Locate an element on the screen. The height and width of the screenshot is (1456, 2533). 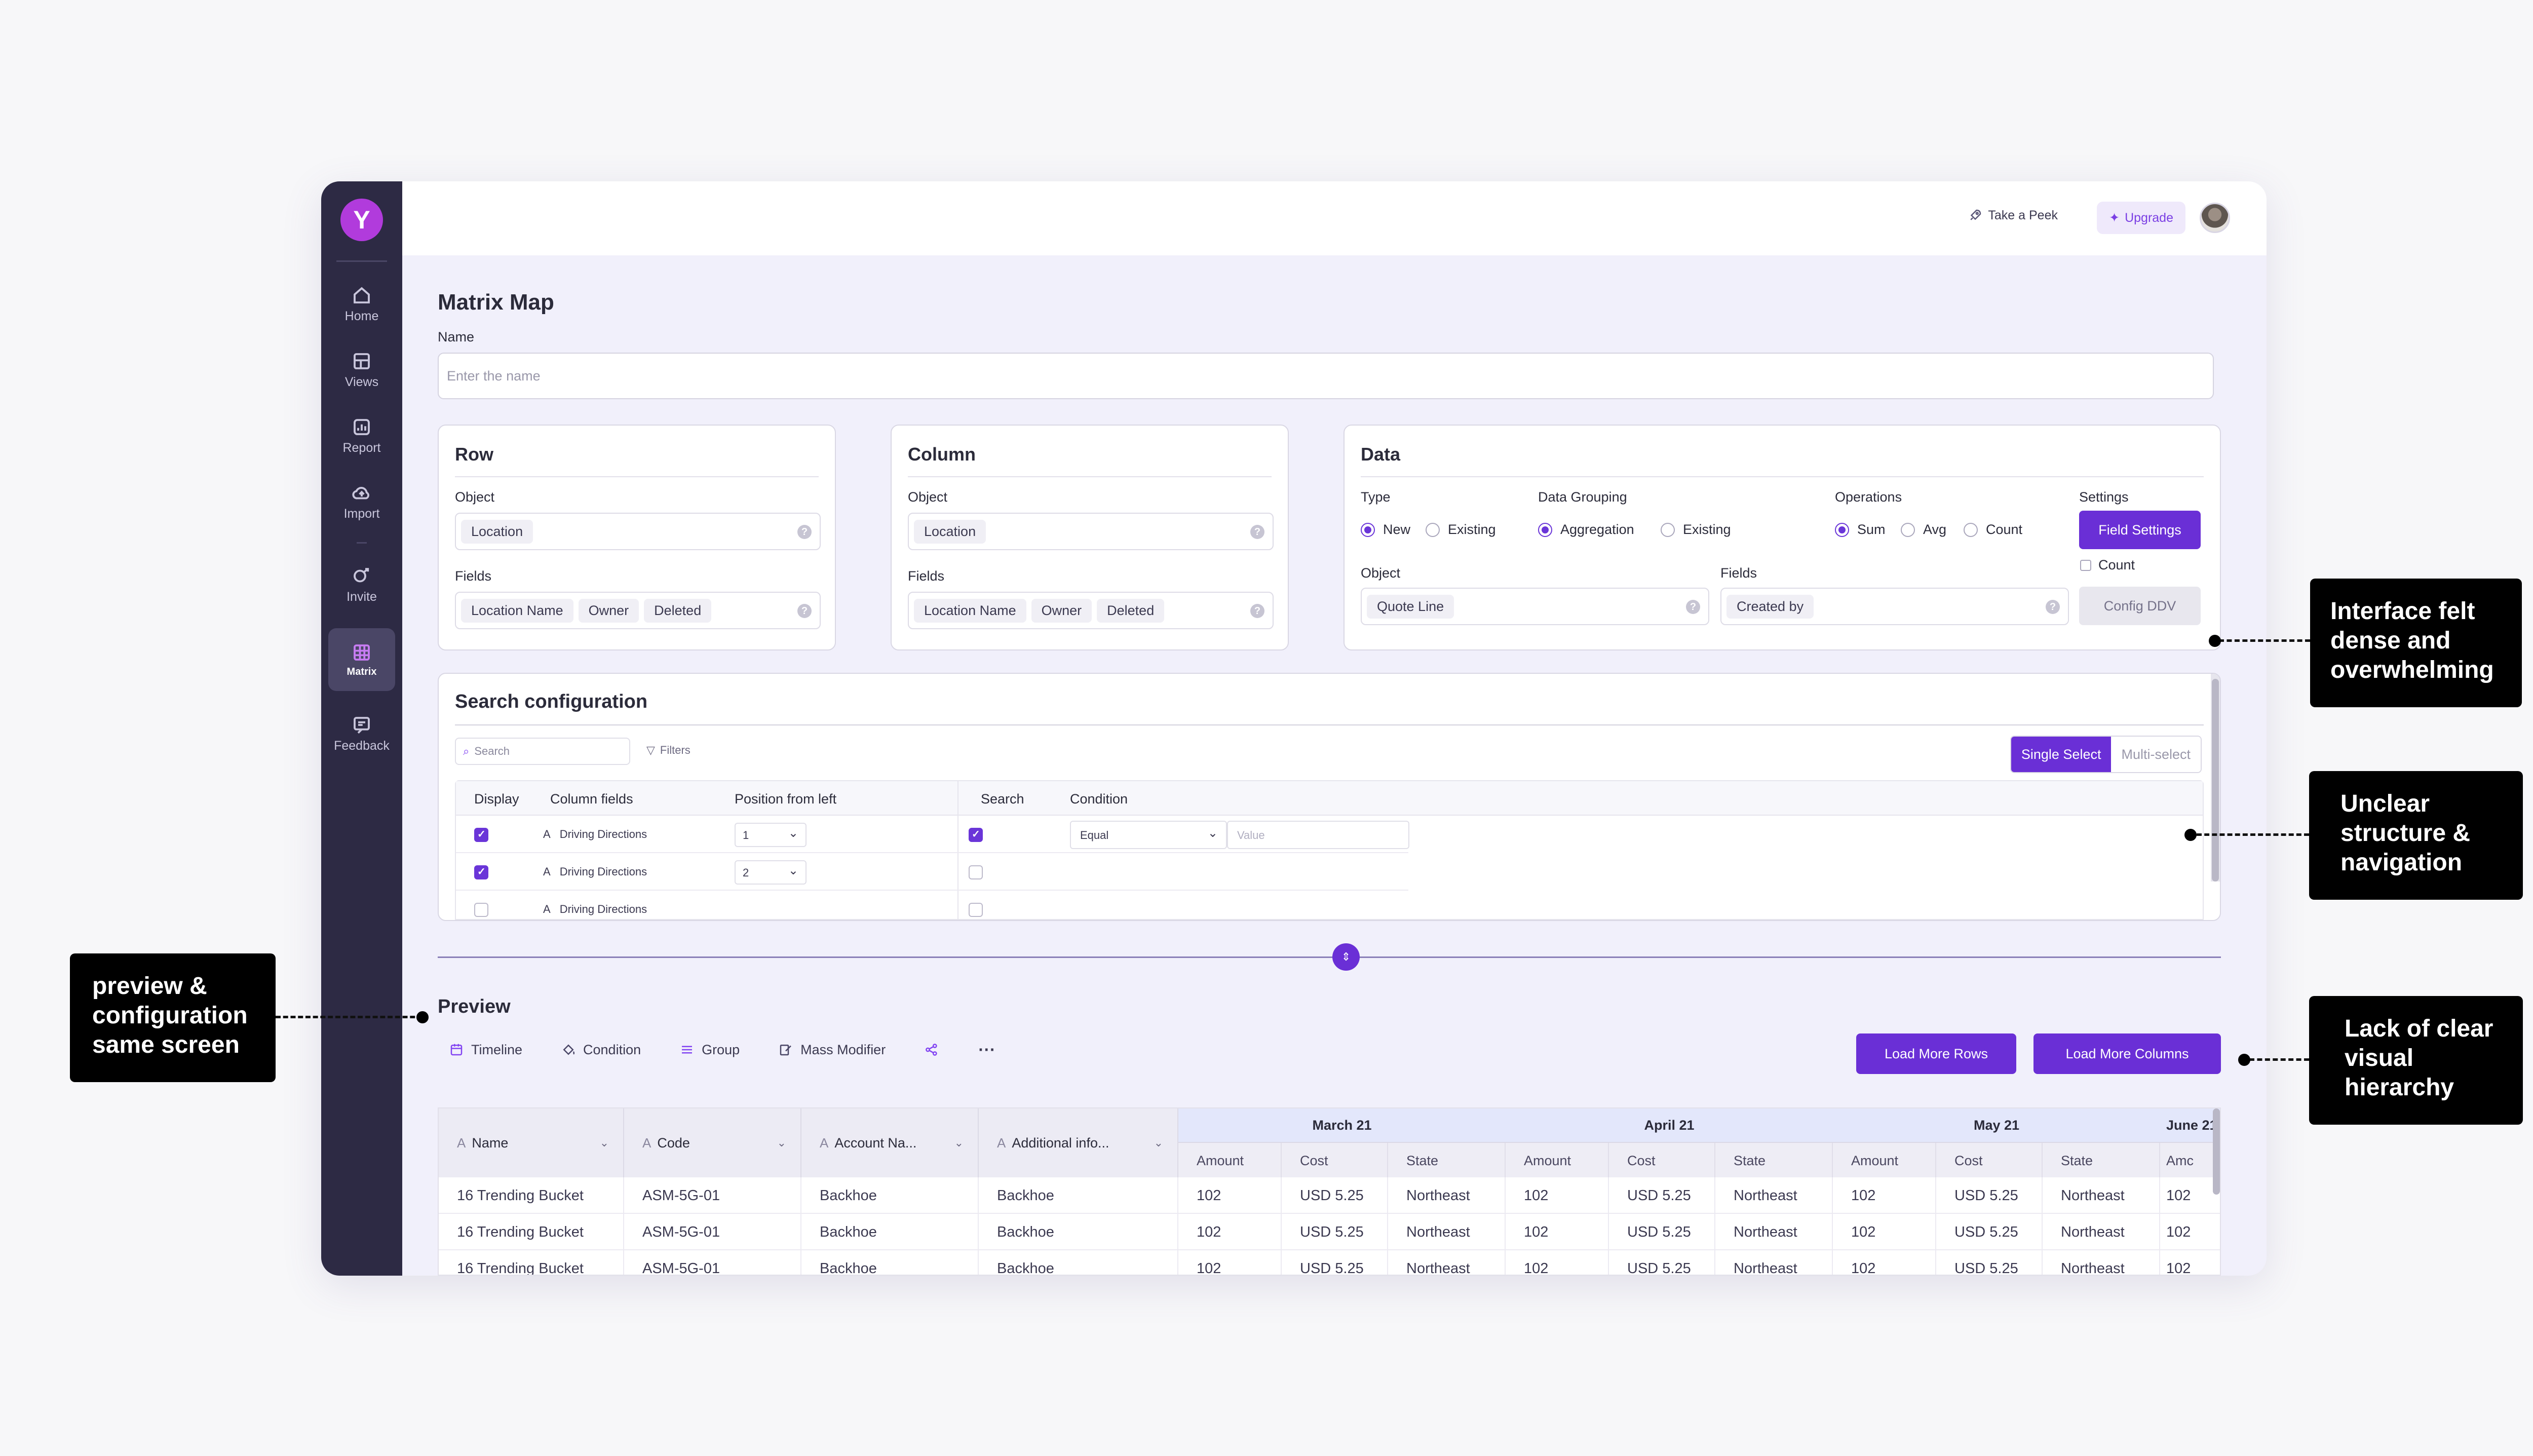
single-select-button: Single Select is located at coordinates (2061, 754).